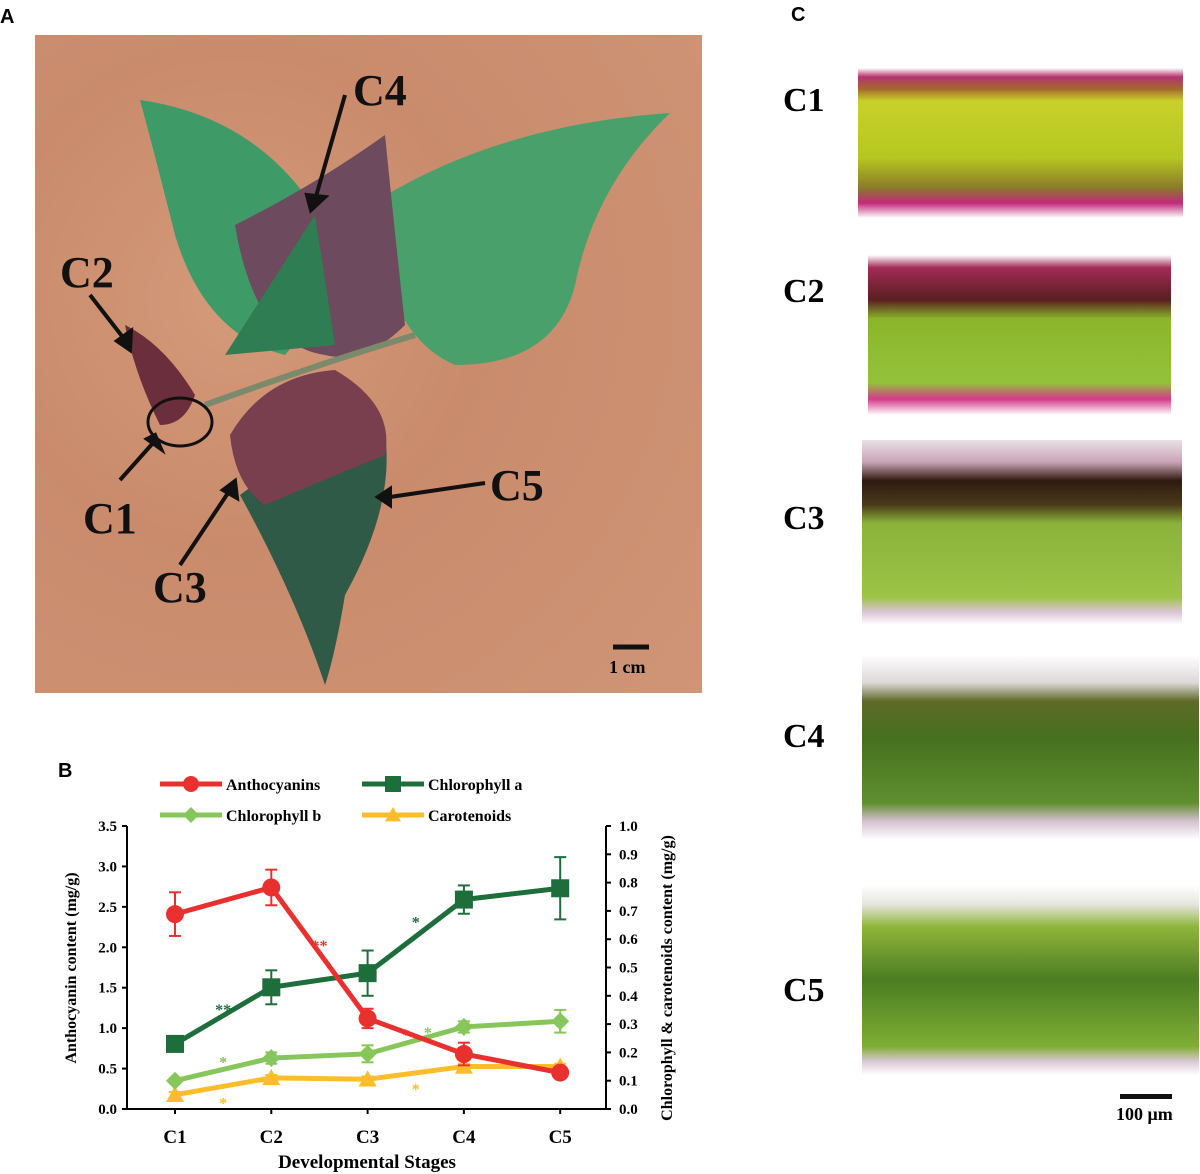 The image size is (1200, 1174). What do you see at coordinates (273, 785) in the screenshot?
I see `legend-label: Anthocyanins` at bounding box center [273, 785].